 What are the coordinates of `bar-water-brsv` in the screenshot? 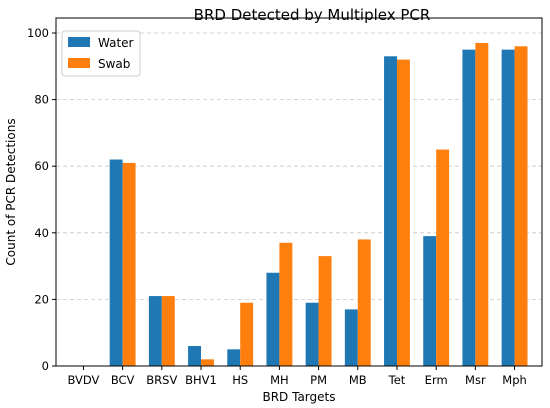 It's located at (155, 331).